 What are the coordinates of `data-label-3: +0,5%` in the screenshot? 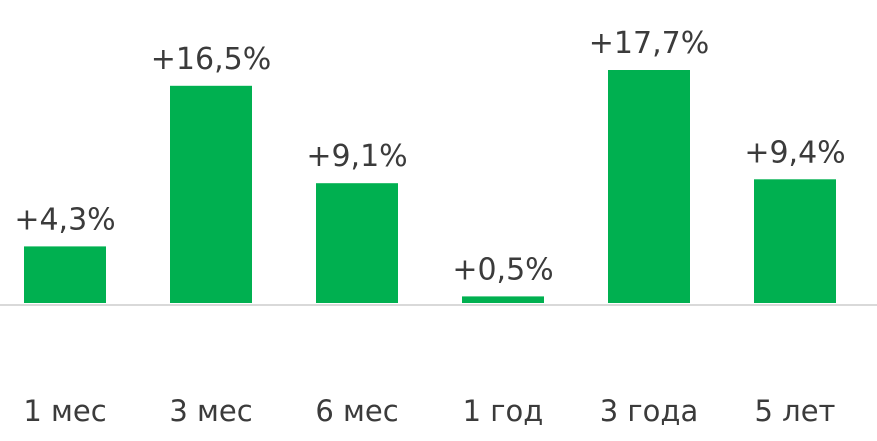 It's located at (502, 269).